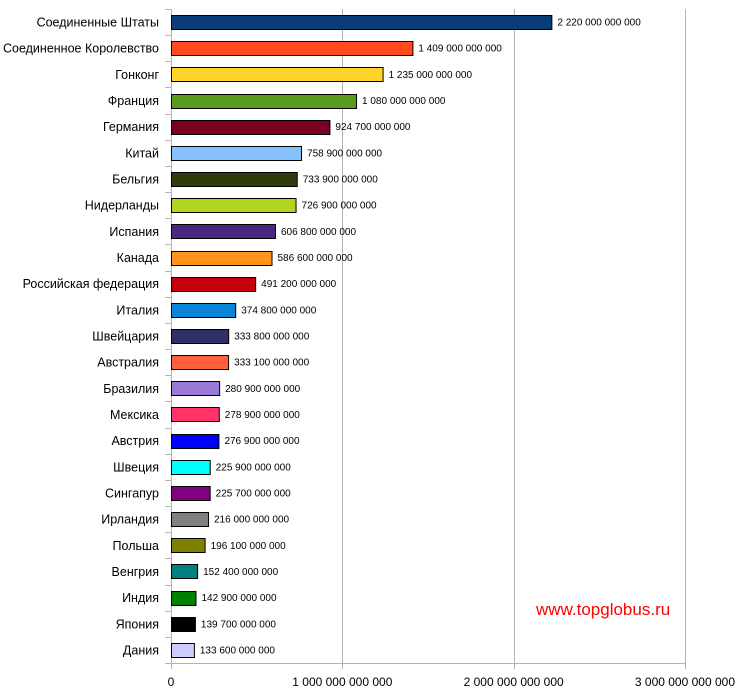 The image size is (740, 700). I want to click on category-label: Соединенное Королевство, so click(81, 49).